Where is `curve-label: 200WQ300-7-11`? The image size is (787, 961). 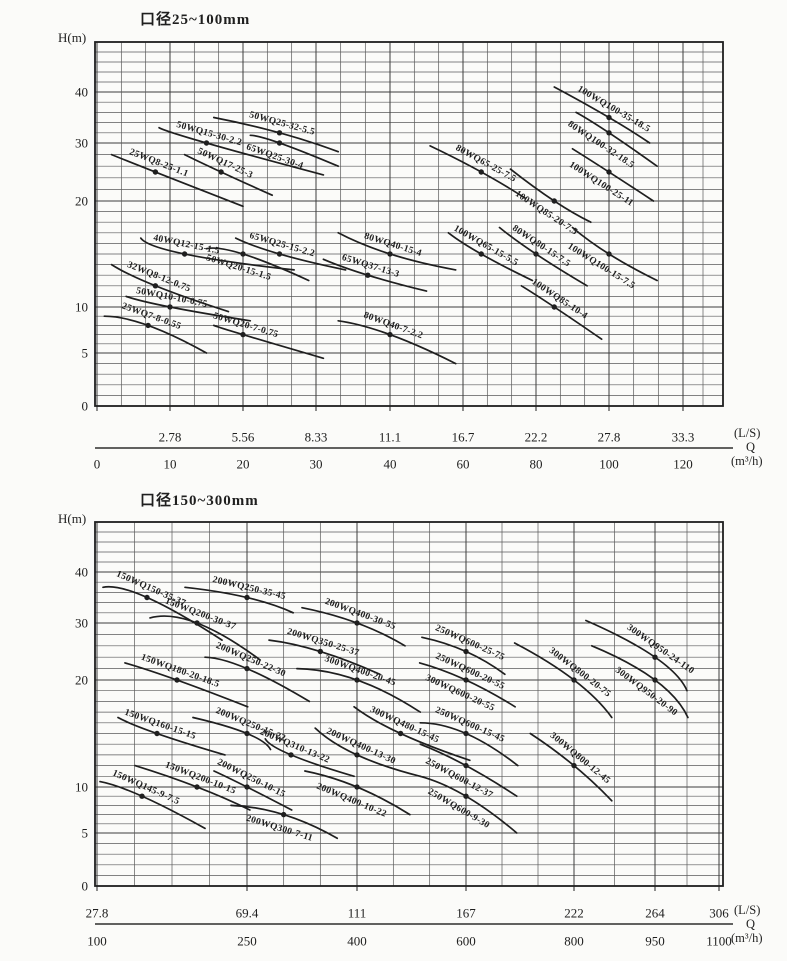 curve-label: 200WQ300-7-11 is located at coordinates (279, 829).